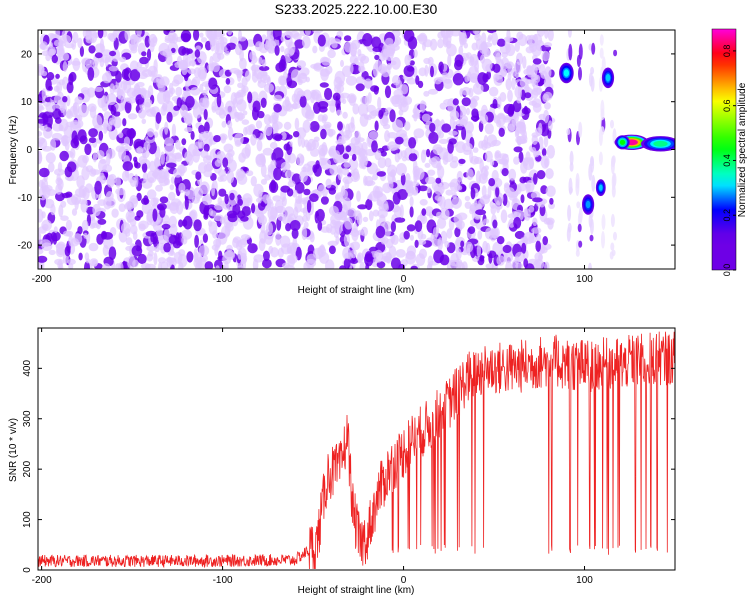  I want to click on heatmap-features, so click(617, 138).